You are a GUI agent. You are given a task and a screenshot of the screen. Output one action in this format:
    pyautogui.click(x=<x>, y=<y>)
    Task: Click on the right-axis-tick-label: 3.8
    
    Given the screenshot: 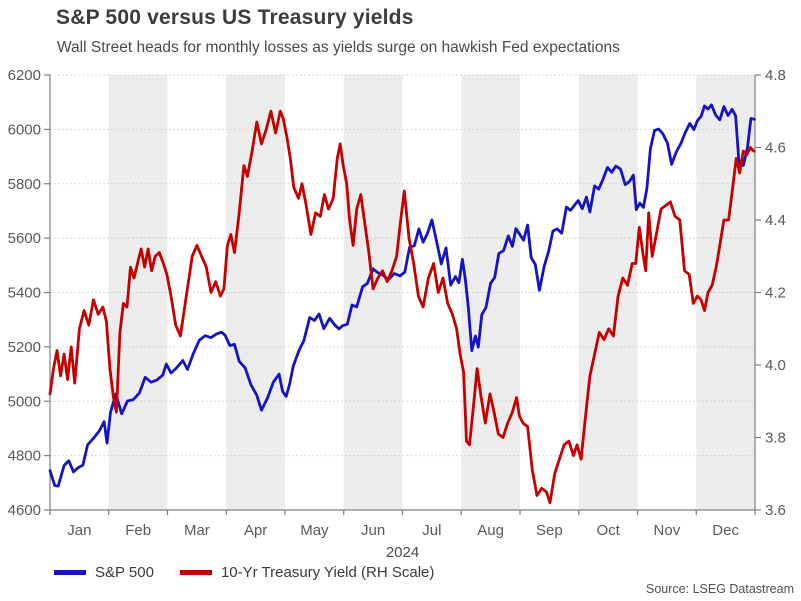 What is the action you would take?
    pyautogui.click(x=775, y=438)
    